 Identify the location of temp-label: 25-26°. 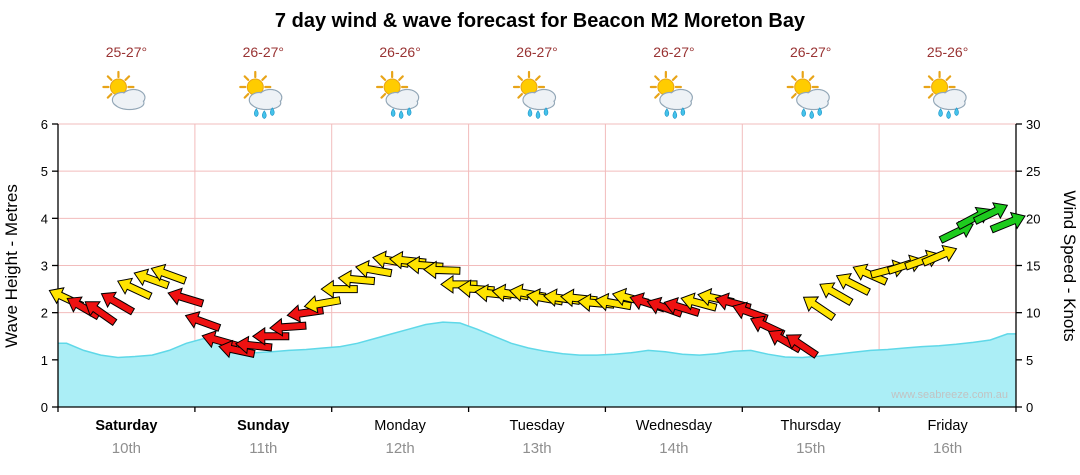
(947, 52).